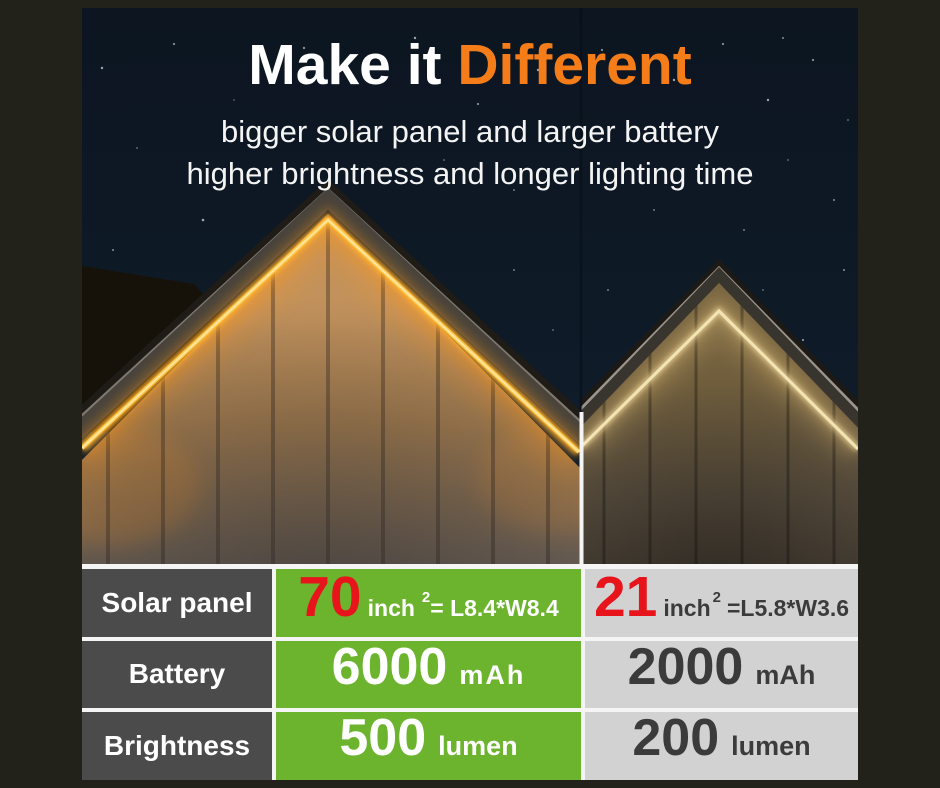 This screenshot has height=788, width=940. Describe the element at coordinates (177, 746) in the screenshot. I see `row-label-brightness: Brightness` at that location.